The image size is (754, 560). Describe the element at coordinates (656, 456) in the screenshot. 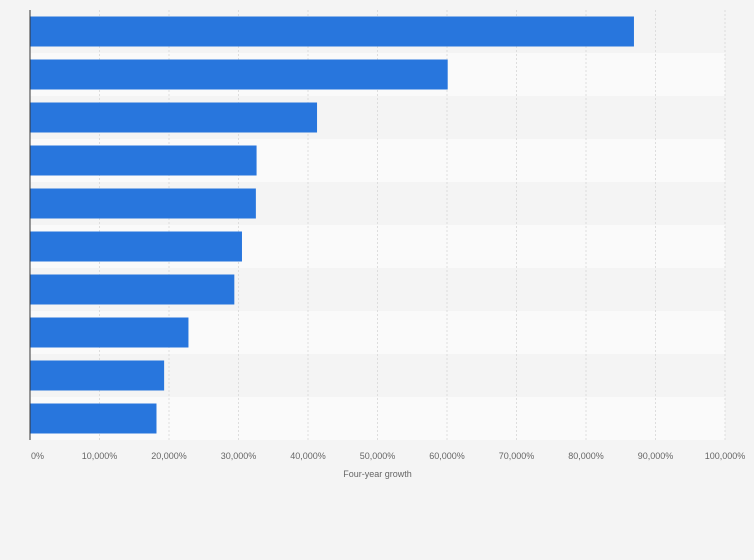

I see `x-tick-label: 90,000%` at that location.